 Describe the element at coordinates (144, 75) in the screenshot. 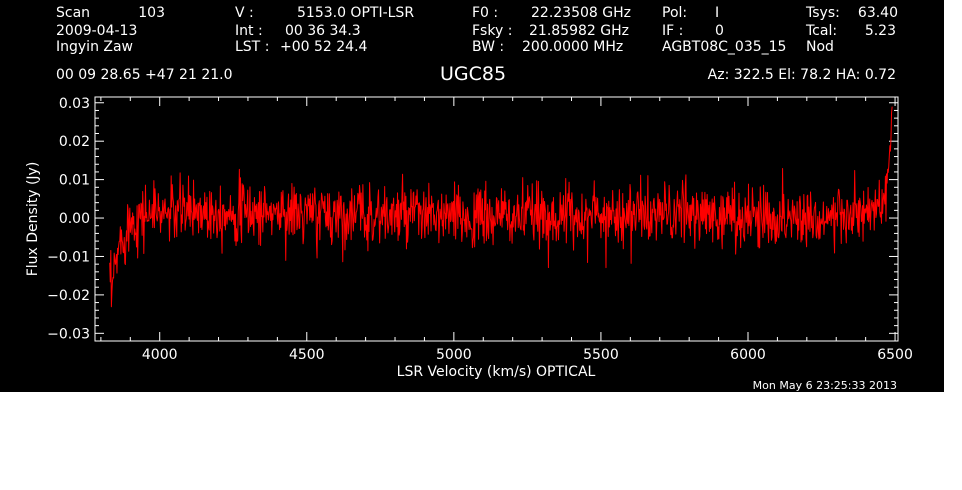

I see `source-coordinates: 00 09 28.65 +47 21 21.0` at that location.